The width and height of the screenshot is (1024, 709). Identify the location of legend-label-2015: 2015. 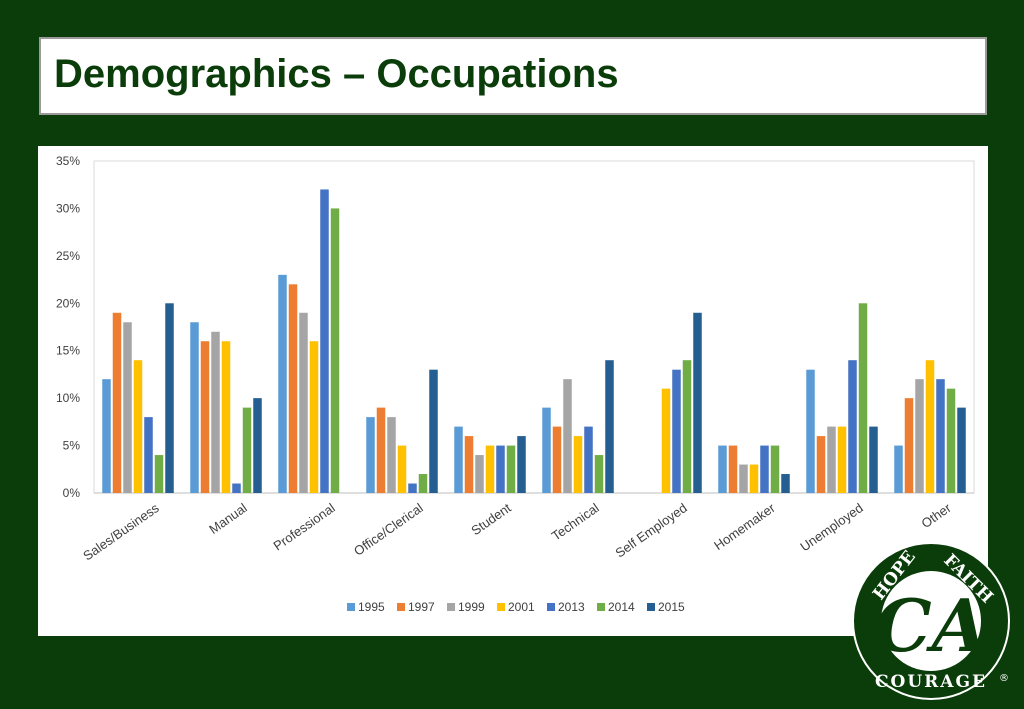
(671, 607).